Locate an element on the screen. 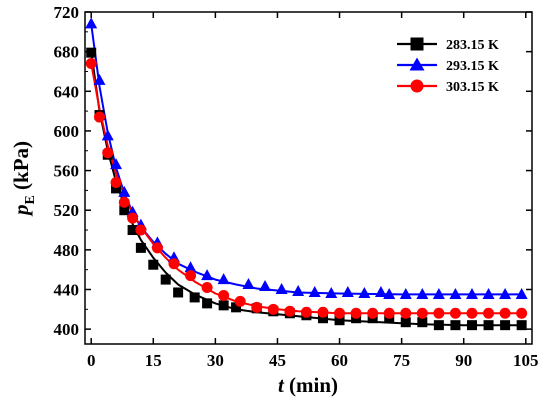 The width and height of the screenshot is (550, 420). y-axis-sub: E is located at coordinates (30, 199).